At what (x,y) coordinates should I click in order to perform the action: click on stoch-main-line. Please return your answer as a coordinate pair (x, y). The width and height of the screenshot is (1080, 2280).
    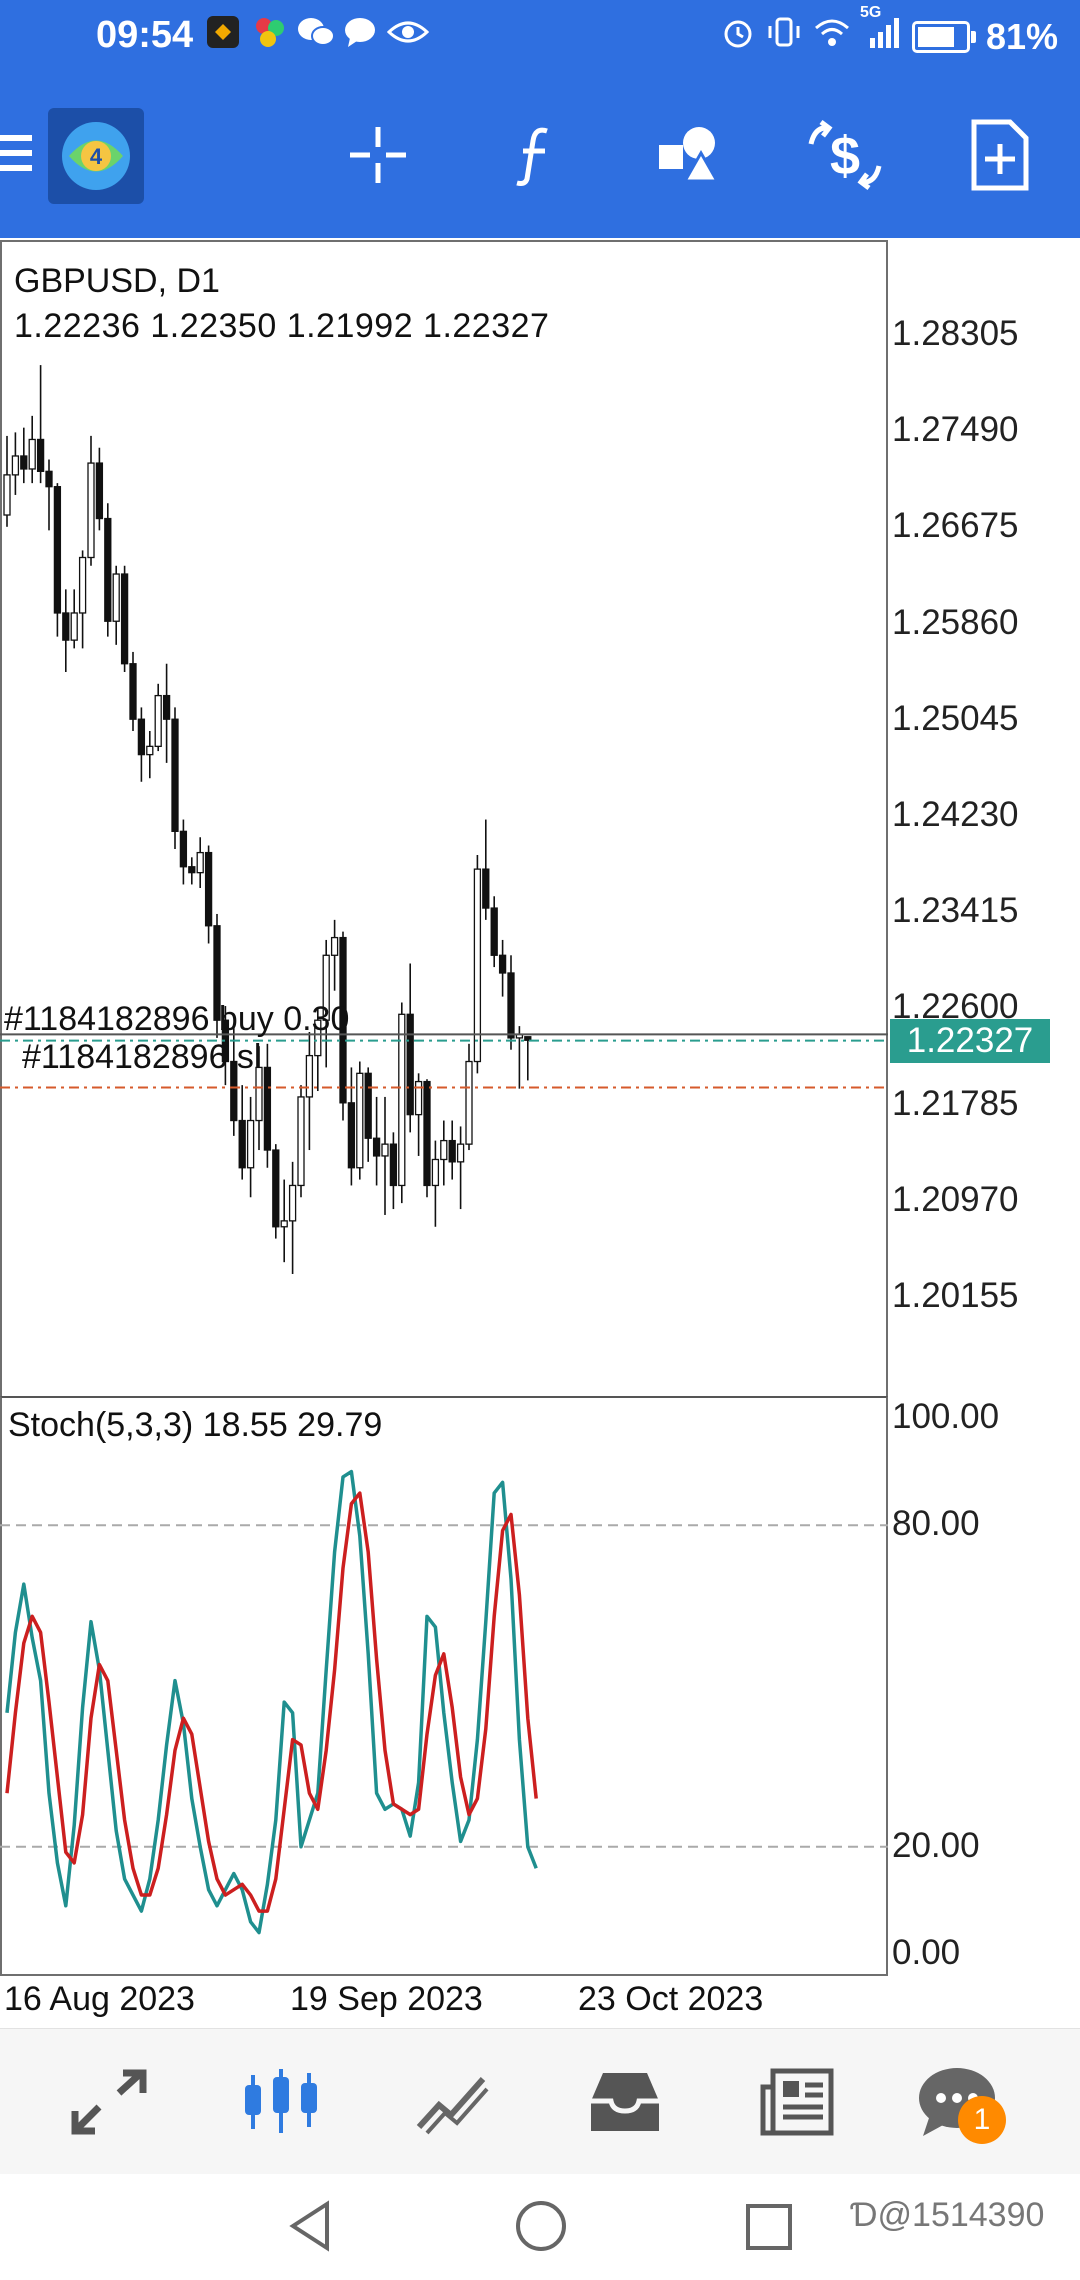
    Looking at the image, I should click on (271, 1702).